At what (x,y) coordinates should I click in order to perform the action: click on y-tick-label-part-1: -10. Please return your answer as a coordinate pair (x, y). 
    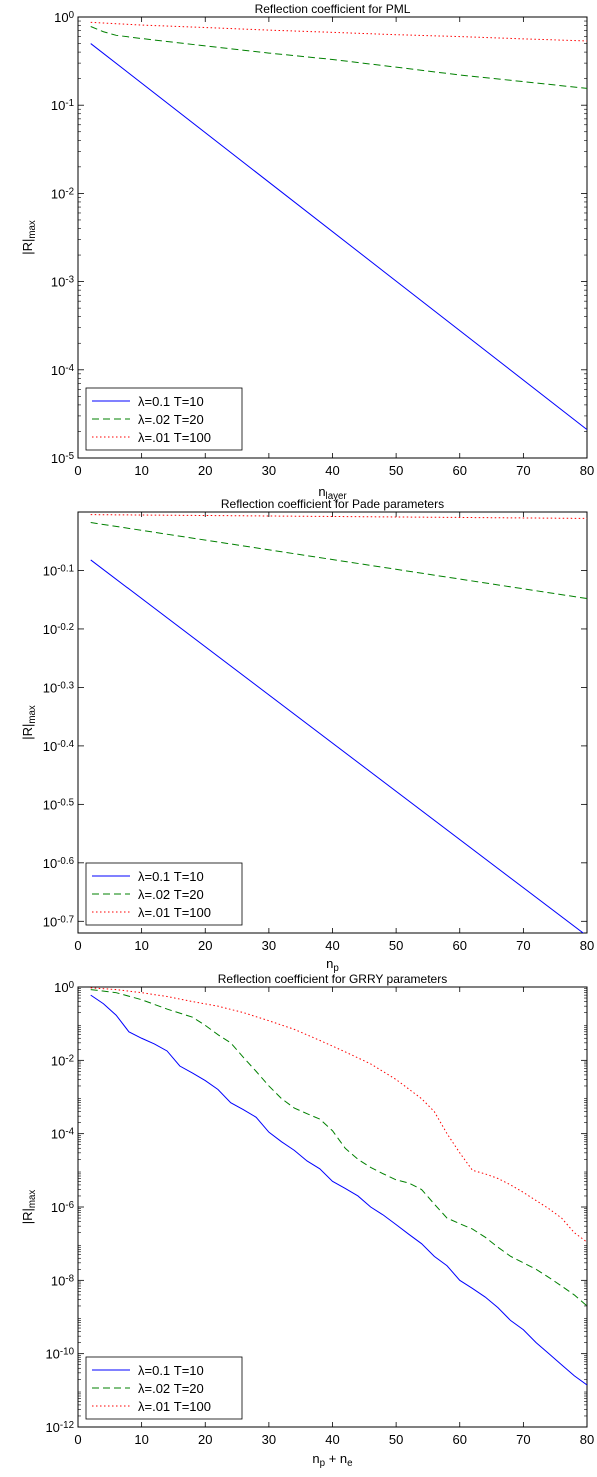
    Looking at the image, I should click on (67, 1351).